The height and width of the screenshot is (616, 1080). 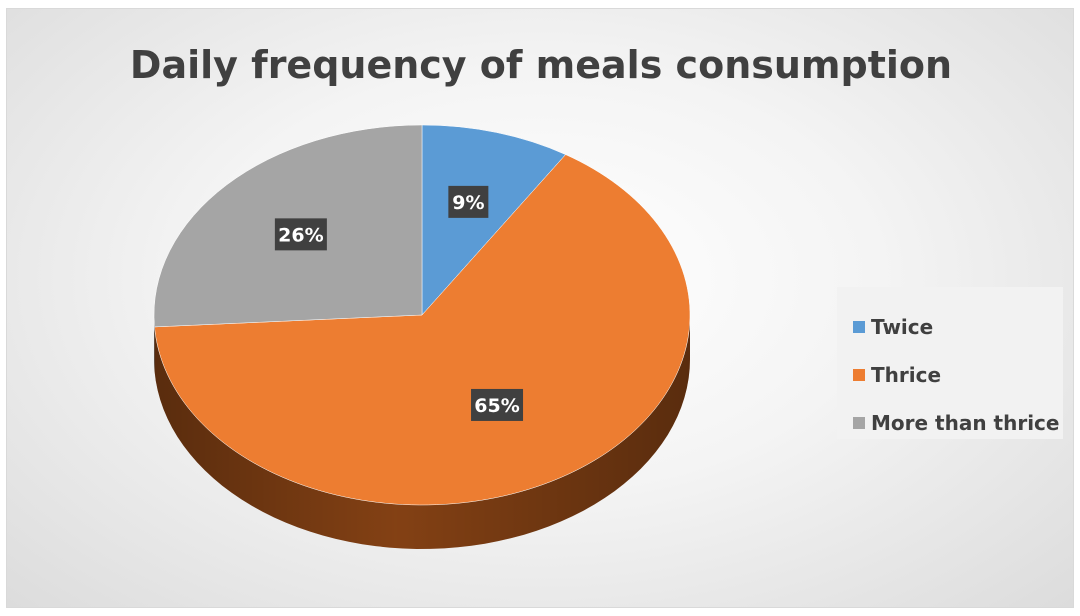 What do you see at coordinates (859, 327) in the screenshot?
I see `legend-swatch-twice` at bounding box center [859, 327].